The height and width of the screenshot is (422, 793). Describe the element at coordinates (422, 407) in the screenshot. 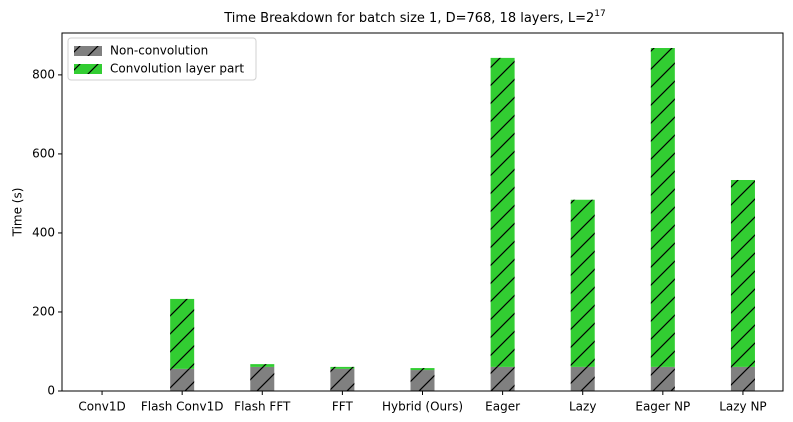

I see `x-tick-label: Hybrid (Ours)` at that location.